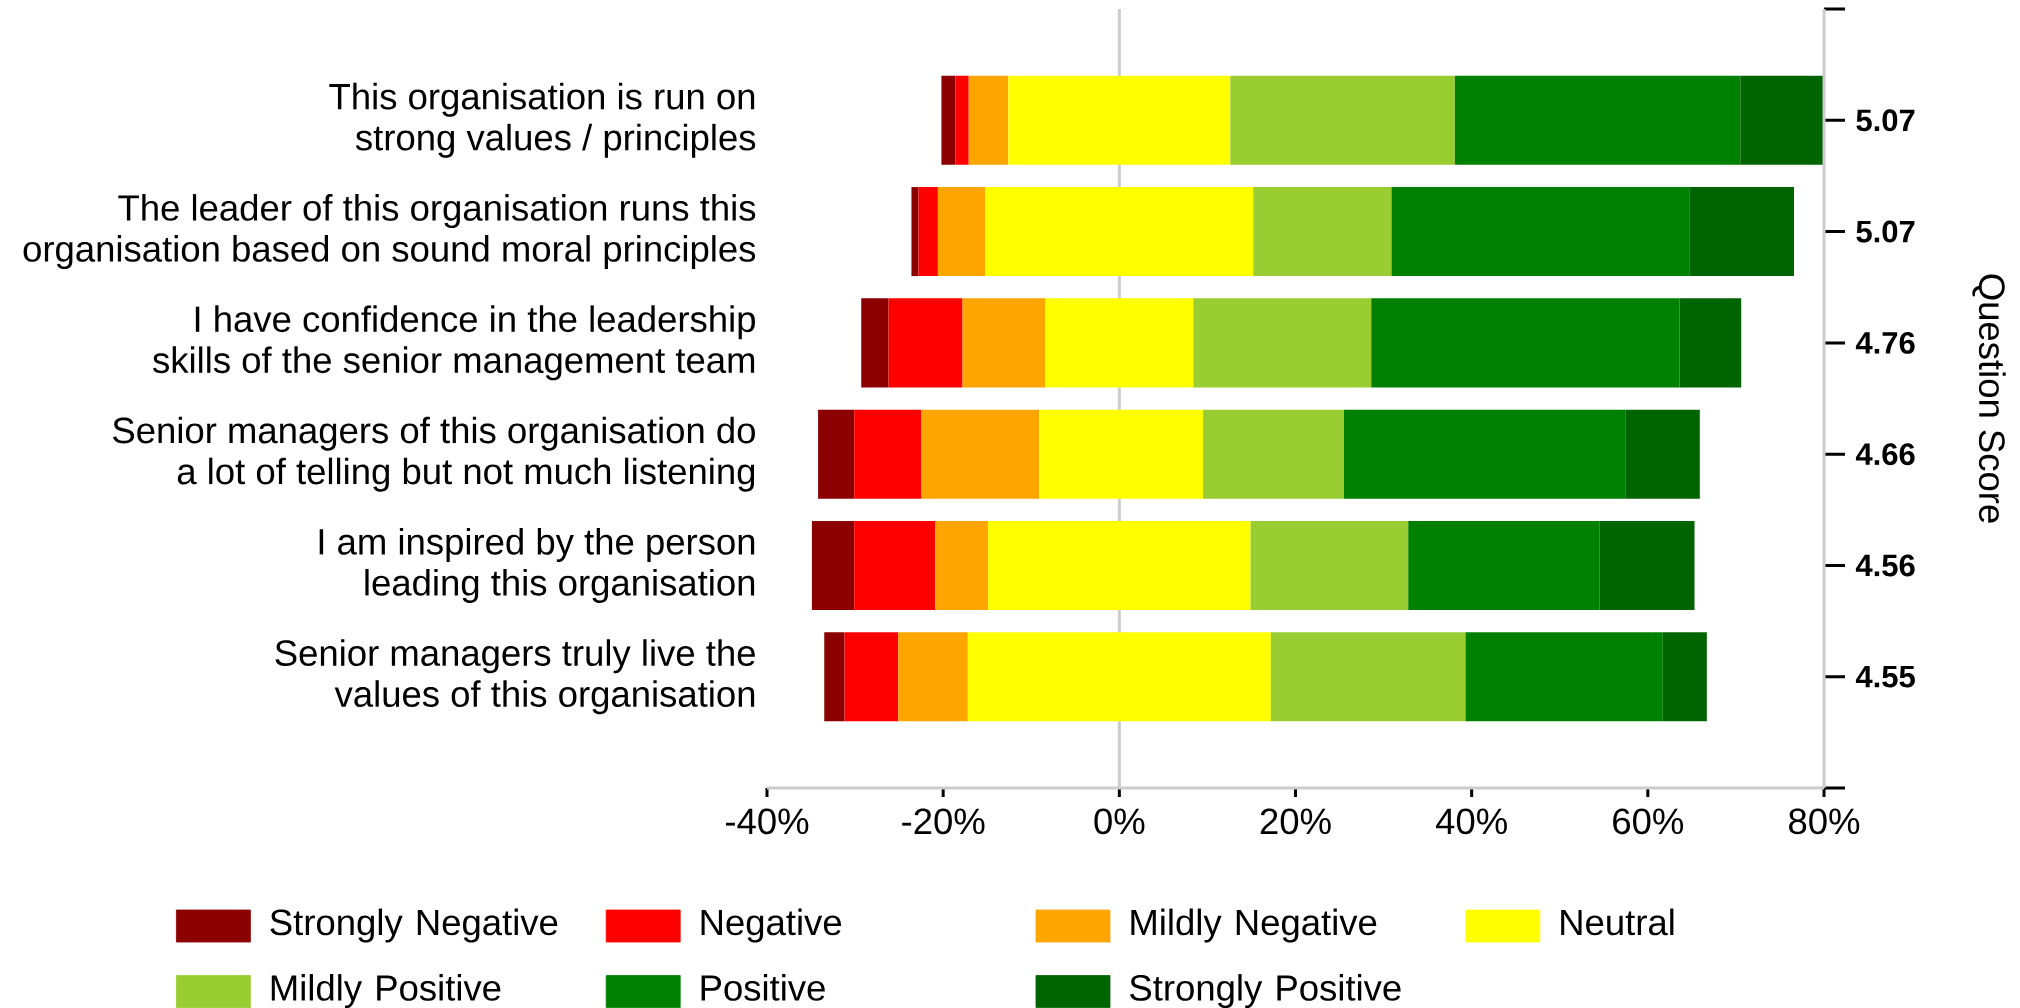 This screenshot has height=1008, width=2020. Describe the element at coordinates (1265, 991) in the screenshot. I see `legend-label: Strongly Positive` at that location.